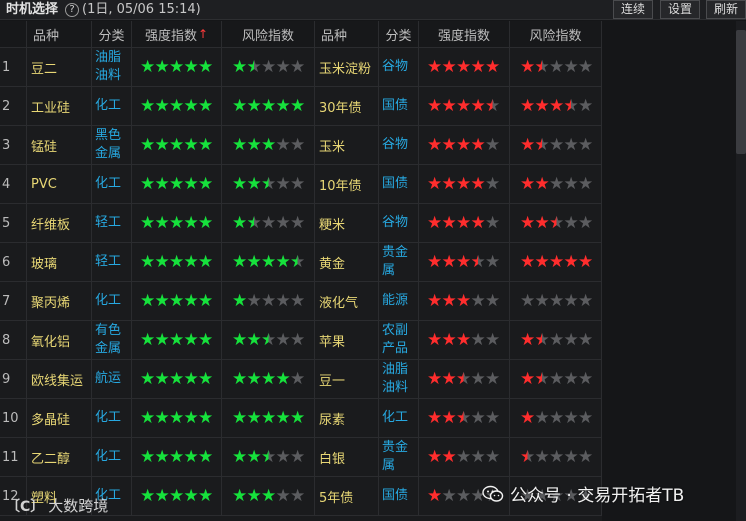 Image resolution: width=746 pixels, height=521 pixels. I want to click on instrument-name: 玉米, so click(347, 145).